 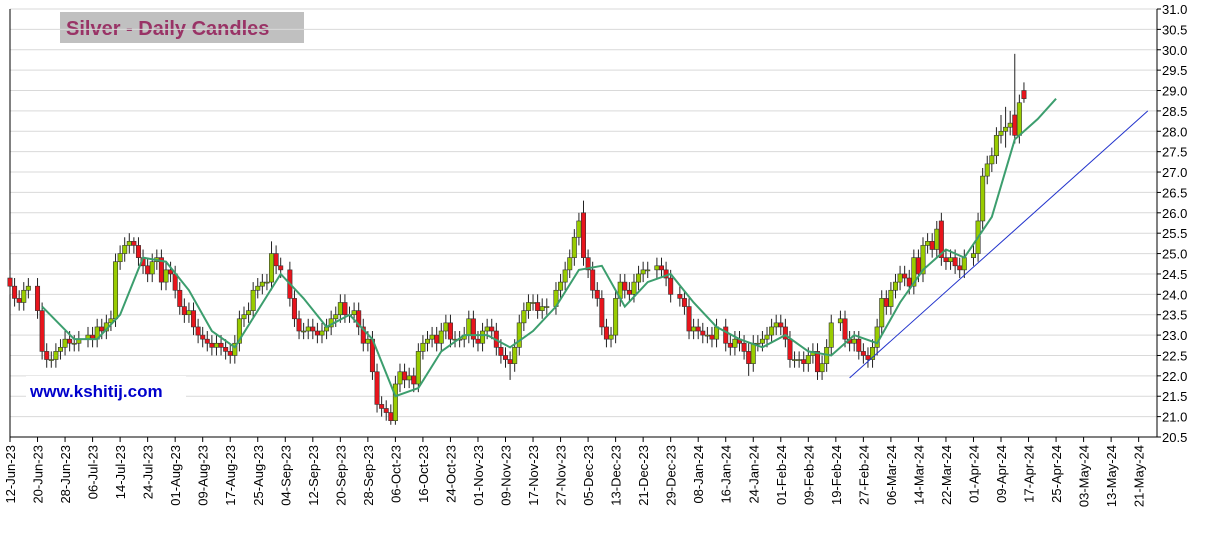 I want to click on x-tick-label: 20-Jun-23, so click(x=38, y=474).